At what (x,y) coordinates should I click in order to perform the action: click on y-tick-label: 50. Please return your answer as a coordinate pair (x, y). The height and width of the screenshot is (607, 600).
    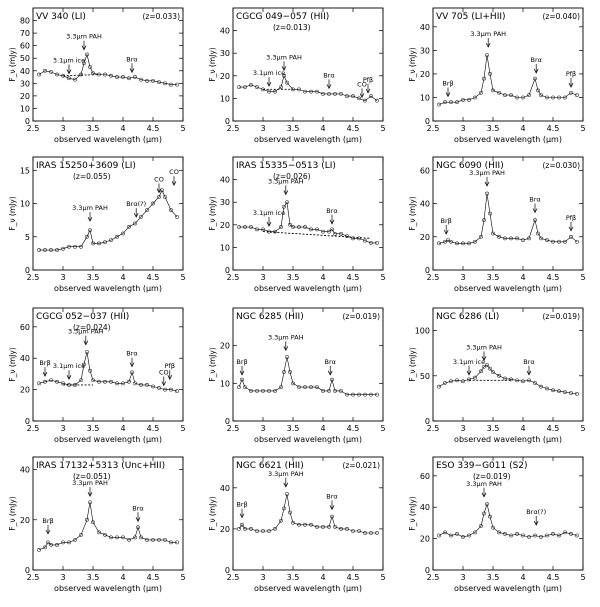
    Looking at the image, I should click on (25, 58).